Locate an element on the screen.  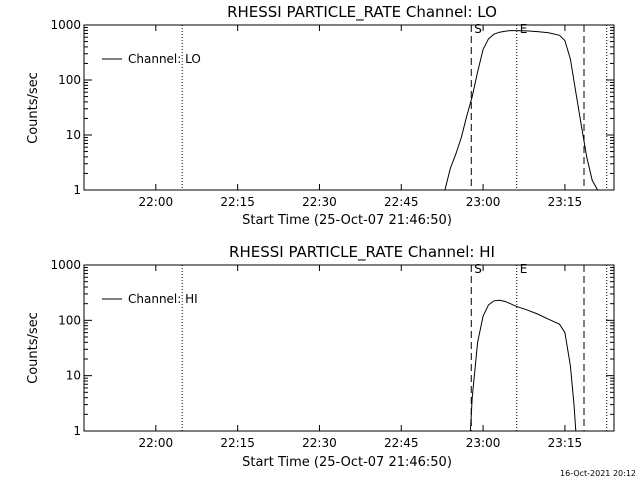
chart-title: RHESSI PARTICLE_RATE Channel: LO is located at coordinates (362, 12).